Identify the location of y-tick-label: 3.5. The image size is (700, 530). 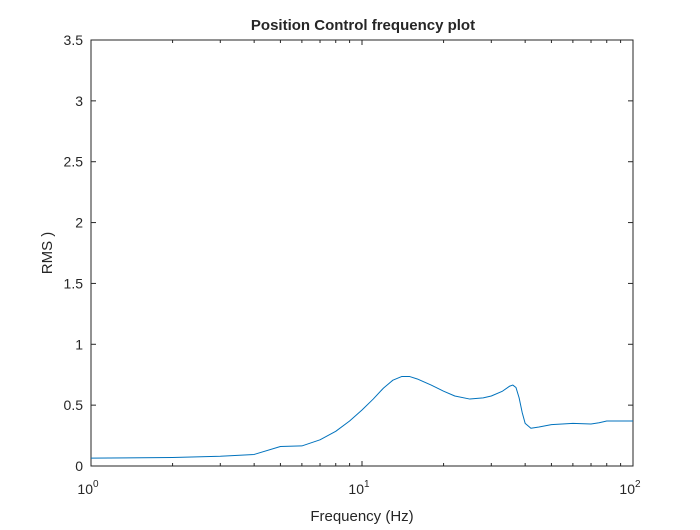
(74, 40).